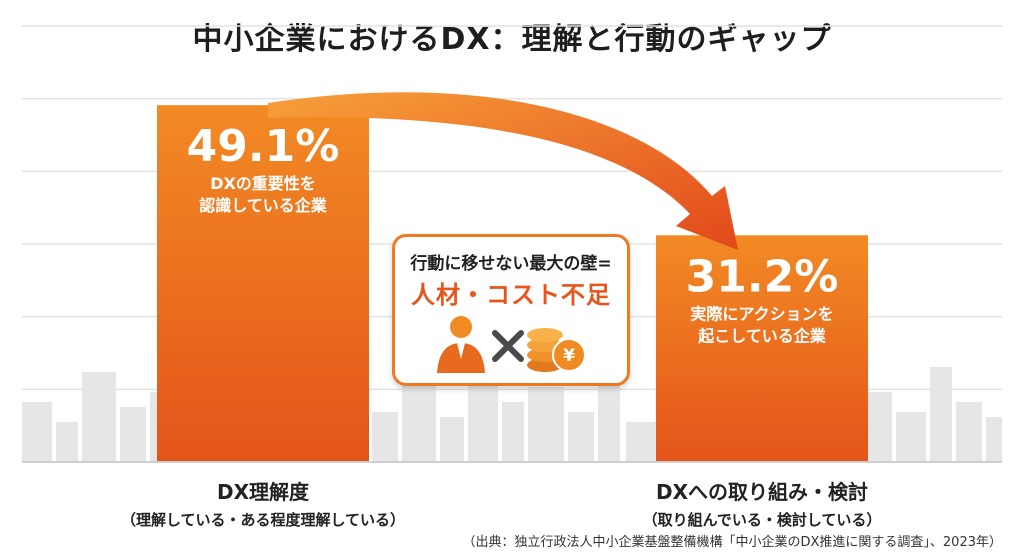 The width and height of the screenshot is (1024, 558). What do you see at coordinates (761, 324) in the screenshot?
I see `bar-description: 実際にアクションを起こしている企業` at bounding box center [761, 324].